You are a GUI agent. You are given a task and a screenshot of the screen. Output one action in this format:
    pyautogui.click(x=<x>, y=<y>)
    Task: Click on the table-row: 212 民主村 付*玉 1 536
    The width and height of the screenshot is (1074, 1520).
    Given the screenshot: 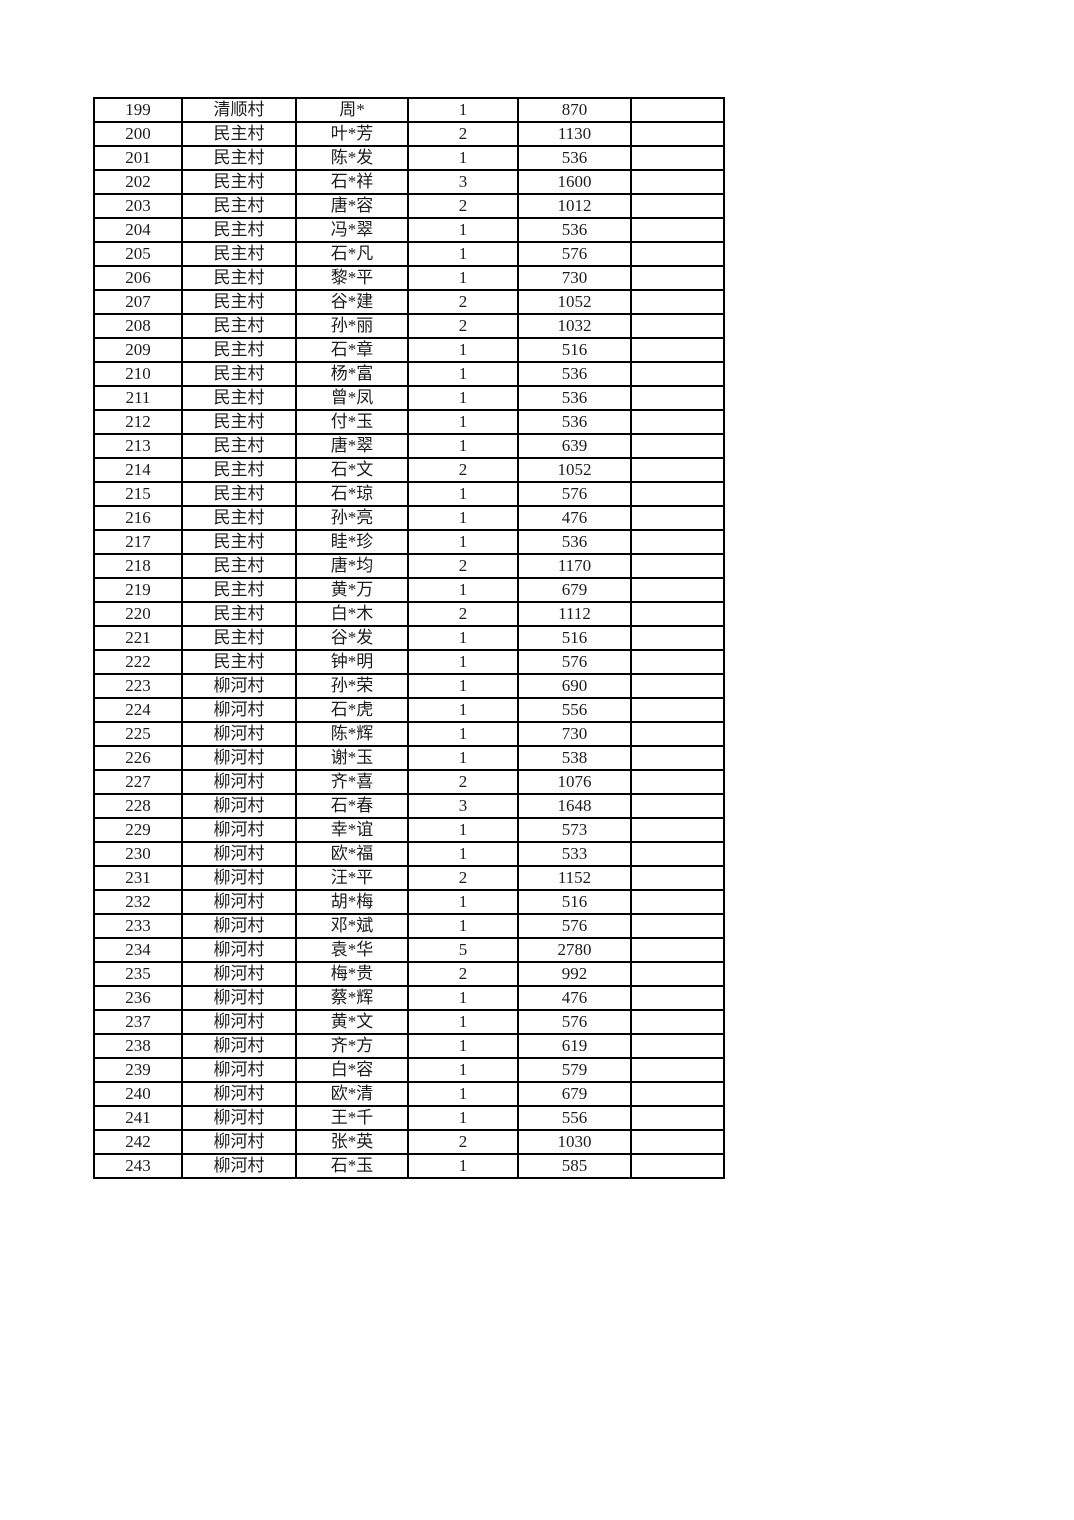 What is the action you would take?
    pyautogui.click(x=409, y=422)
    